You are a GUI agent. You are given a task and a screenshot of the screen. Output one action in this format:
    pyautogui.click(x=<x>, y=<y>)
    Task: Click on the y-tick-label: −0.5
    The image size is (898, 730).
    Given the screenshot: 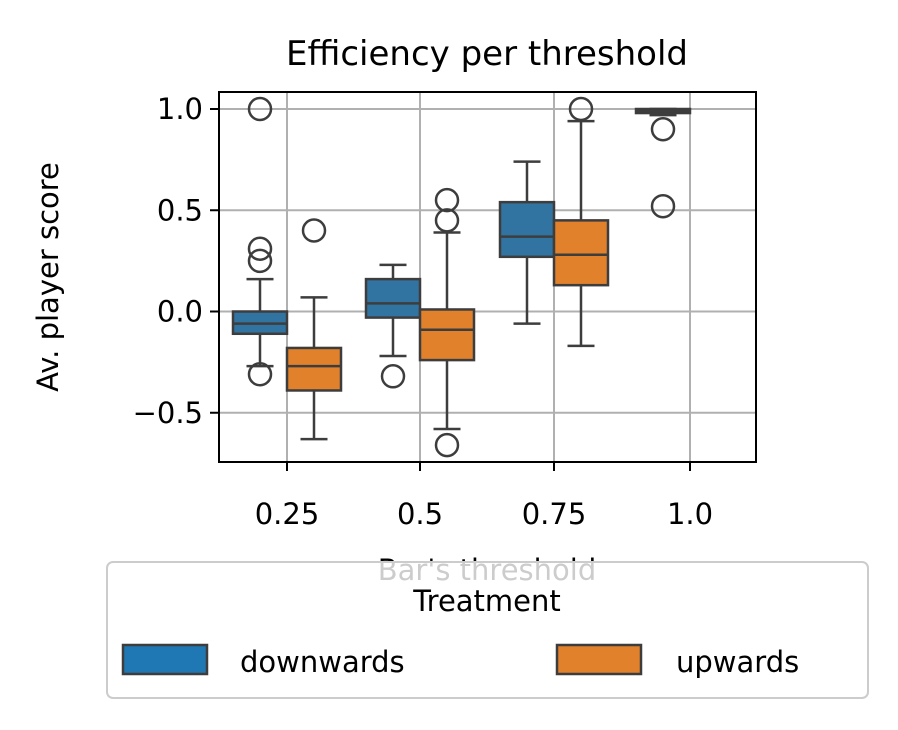 What is the action you would take?
    pyautogui.click(x=168, y=413)
    